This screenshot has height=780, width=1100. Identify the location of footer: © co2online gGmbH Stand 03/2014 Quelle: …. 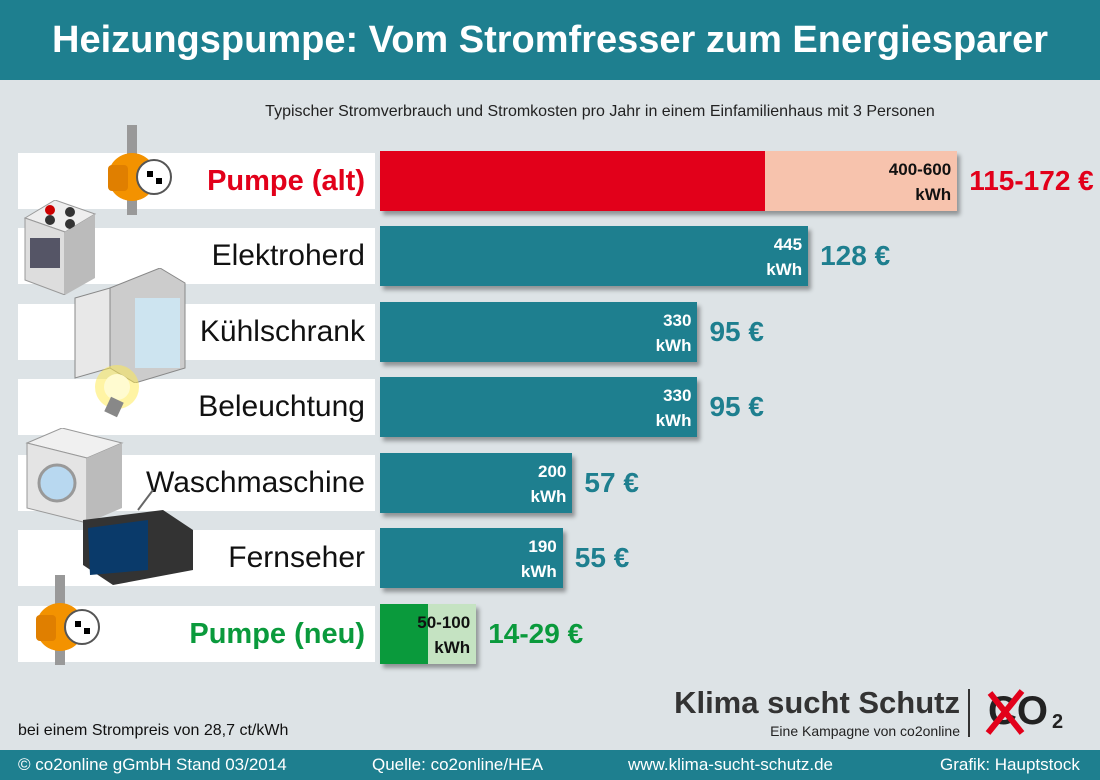
(550, 765).